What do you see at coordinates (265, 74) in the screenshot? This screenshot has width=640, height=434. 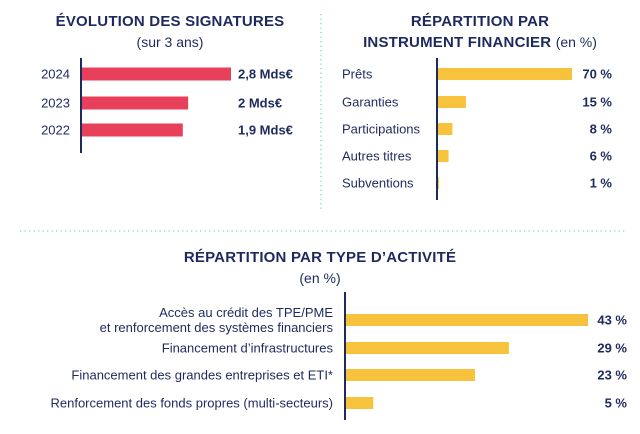 I see `chart1-value-label: 2,8 Mds€` at bounding box center [265, 74].